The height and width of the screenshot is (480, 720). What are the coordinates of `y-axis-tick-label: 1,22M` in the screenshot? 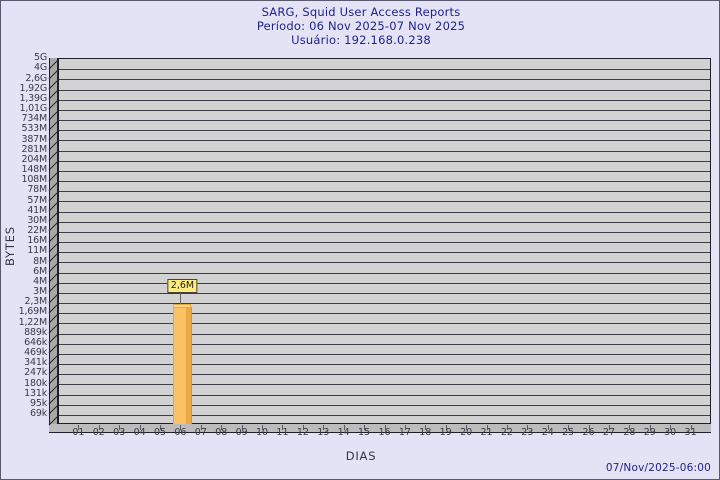 It's located at (33, 322).